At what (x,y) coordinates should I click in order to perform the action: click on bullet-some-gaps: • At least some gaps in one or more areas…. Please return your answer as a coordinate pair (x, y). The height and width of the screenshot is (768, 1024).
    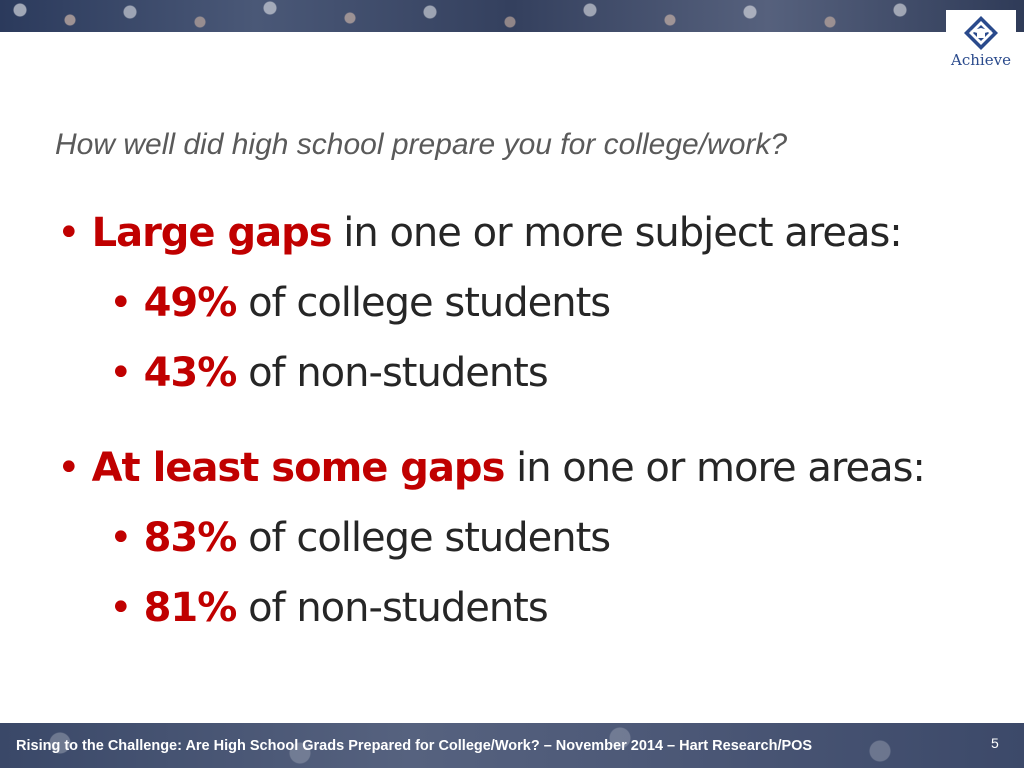
    Looking at the image, I should click on (532, 468).